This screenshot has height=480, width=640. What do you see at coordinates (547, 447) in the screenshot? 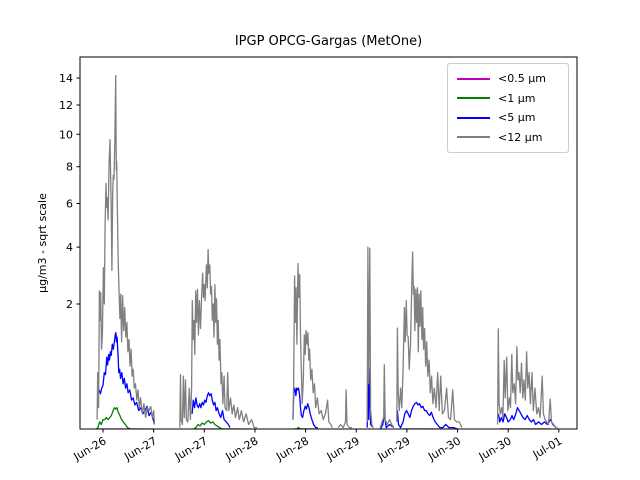
I see `x-tick-label: Jul-01` at bounding box center [547, 447].